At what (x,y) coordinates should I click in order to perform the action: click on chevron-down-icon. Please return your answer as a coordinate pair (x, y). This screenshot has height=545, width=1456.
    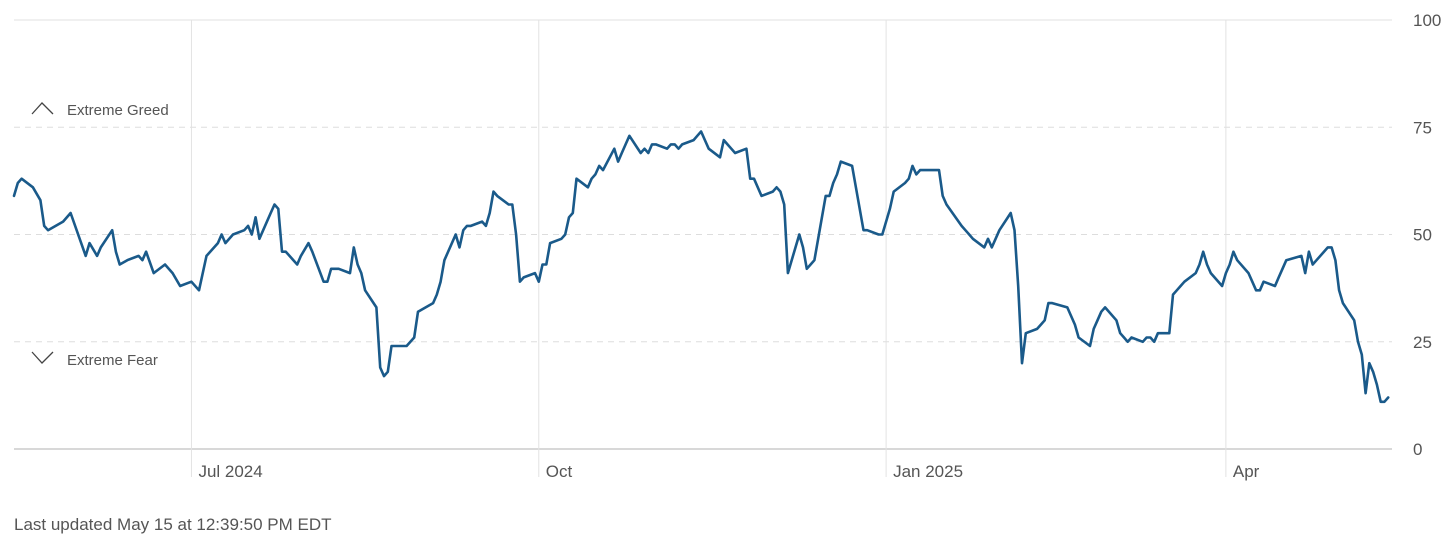
    Looking at the image, I should click on (42, 357).